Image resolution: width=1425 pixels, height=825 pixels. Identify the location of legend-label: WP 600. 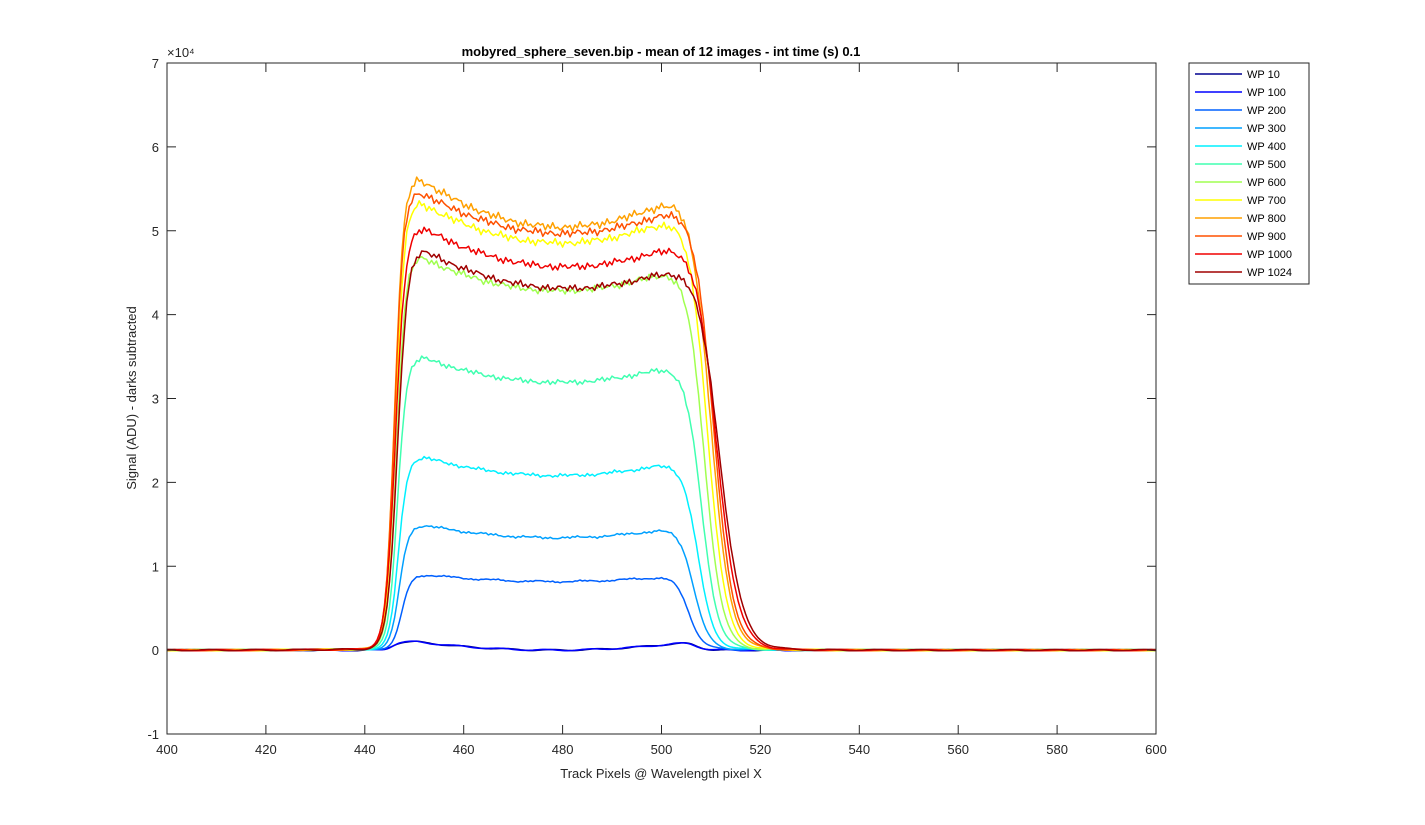
(1266, 183).